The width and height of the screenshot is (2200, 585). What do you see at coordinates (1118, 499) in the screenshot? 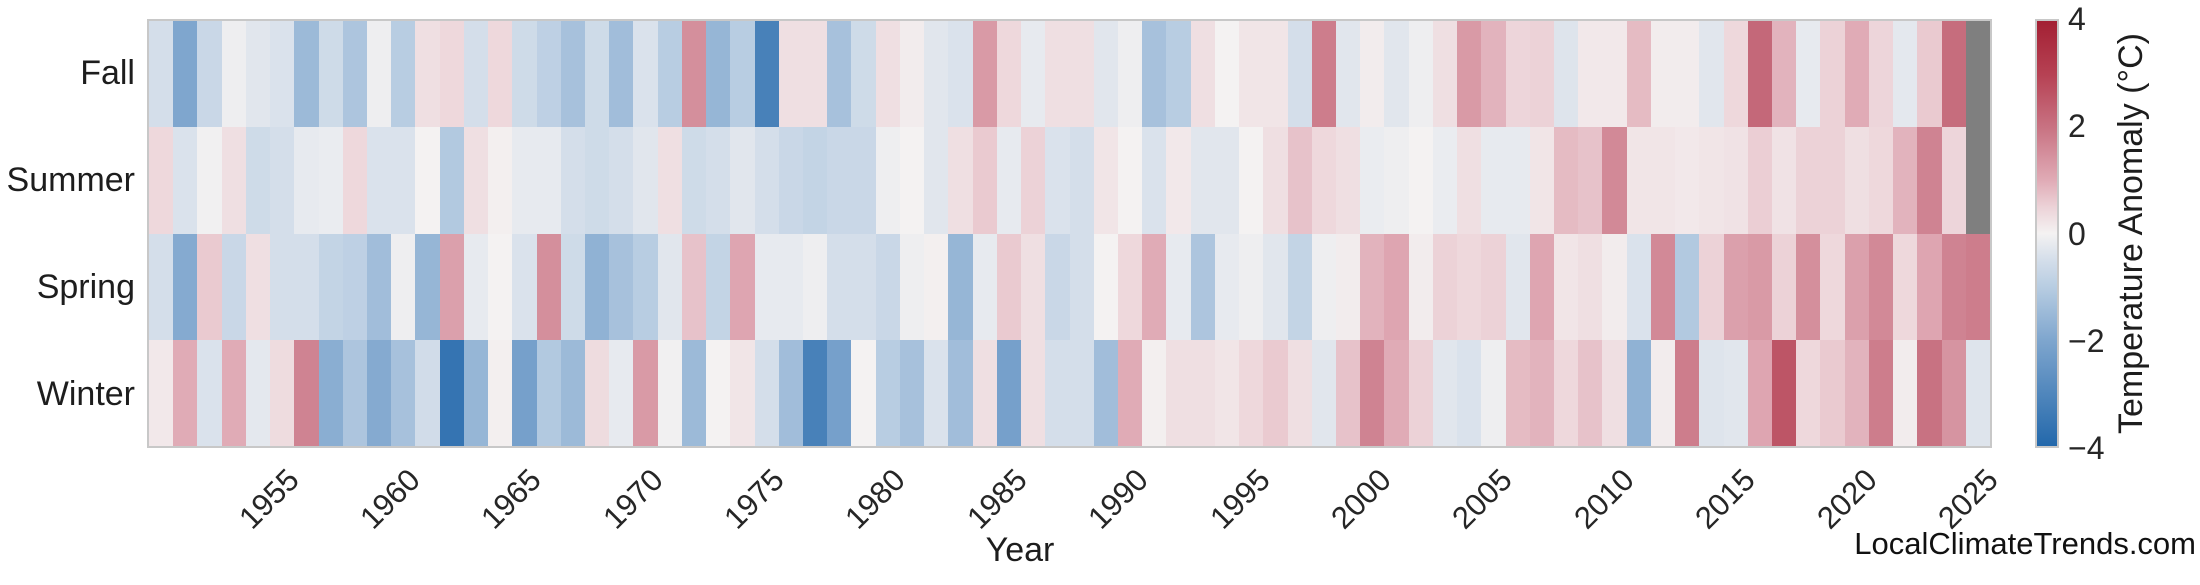
I see `xtick-label: 1990` at bounding box center [1118, 499].